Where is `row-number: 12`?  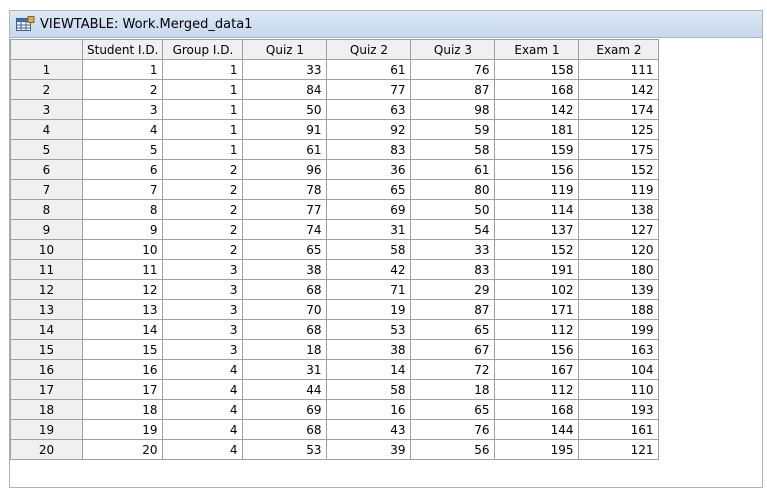
row-number: 12 is located at coordinates (46, 289).